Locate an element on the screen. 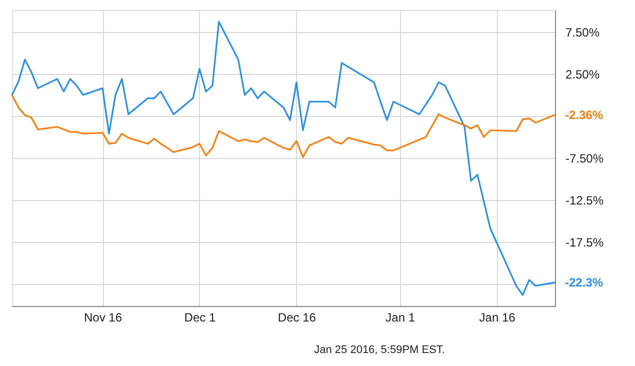 This screenshot has width=635, height=366. annotation: -22.3% is located at coordinates (584, 282).